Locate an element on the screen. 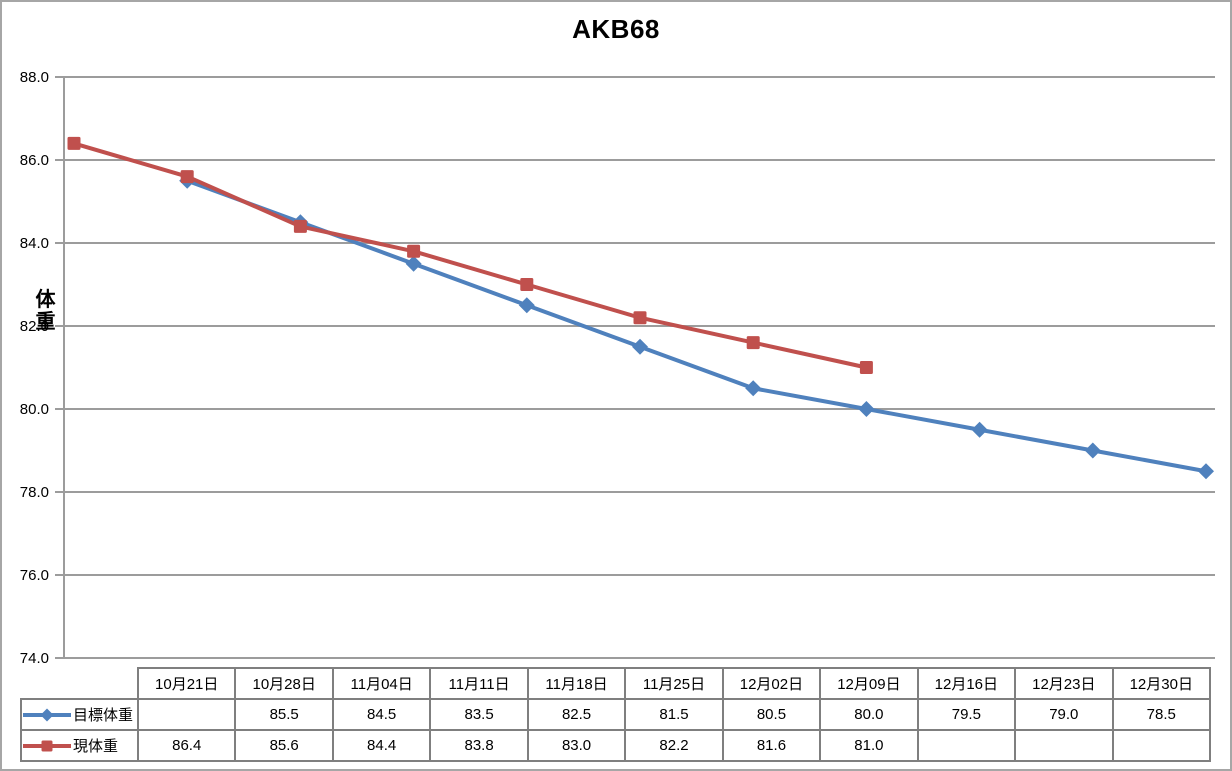  current-weight-series-name: 現体重 is located at coordinates (96, 746).